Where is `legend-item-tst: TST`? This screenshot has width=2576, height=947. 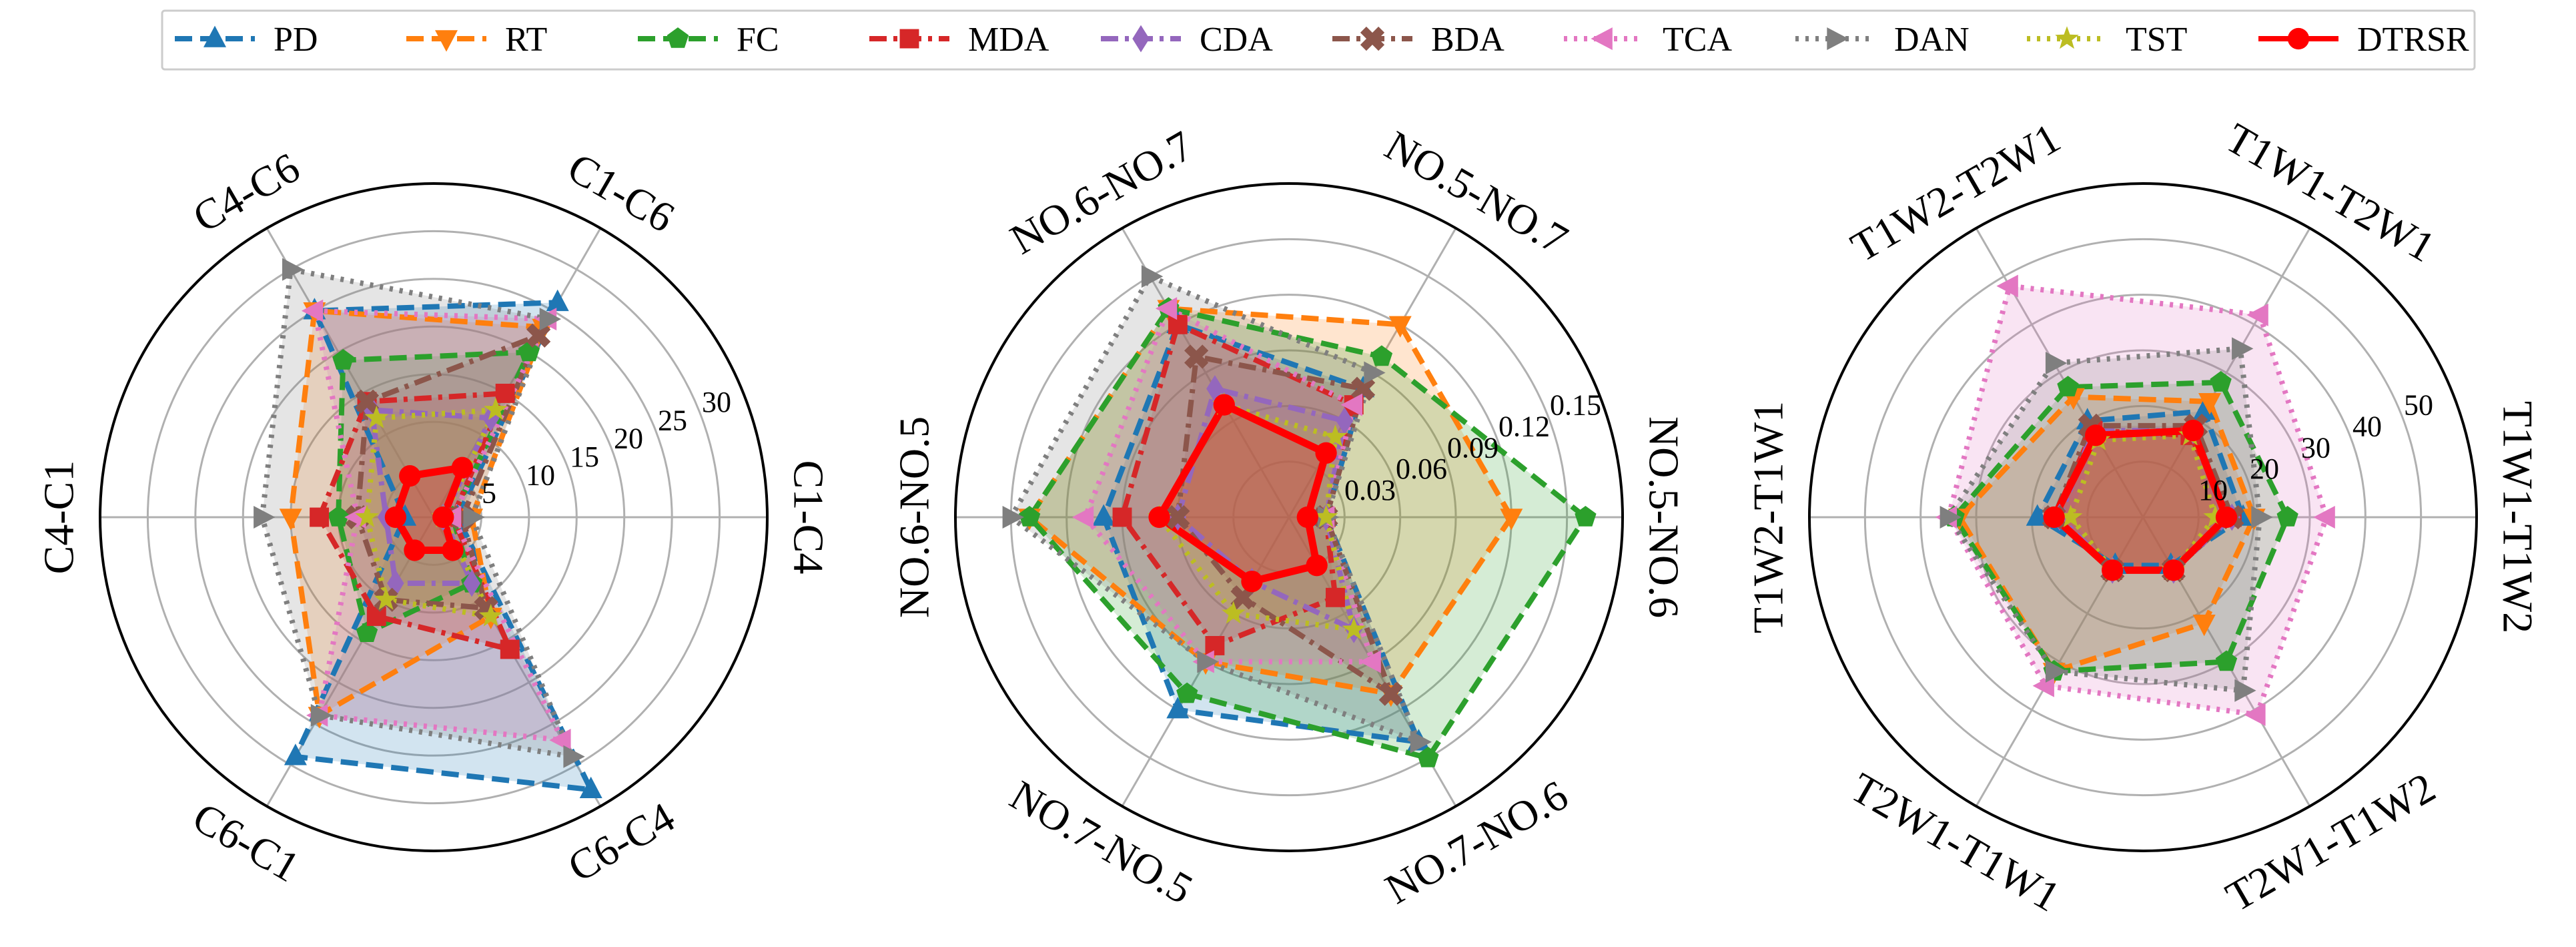
legend-item-tst: TST is located at coordinates (2107, 40).